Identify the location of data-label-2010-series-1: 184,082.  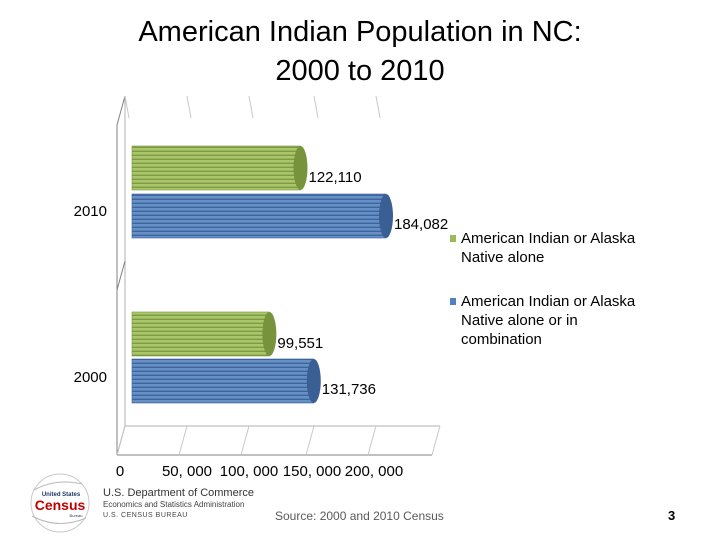
(421, 224).